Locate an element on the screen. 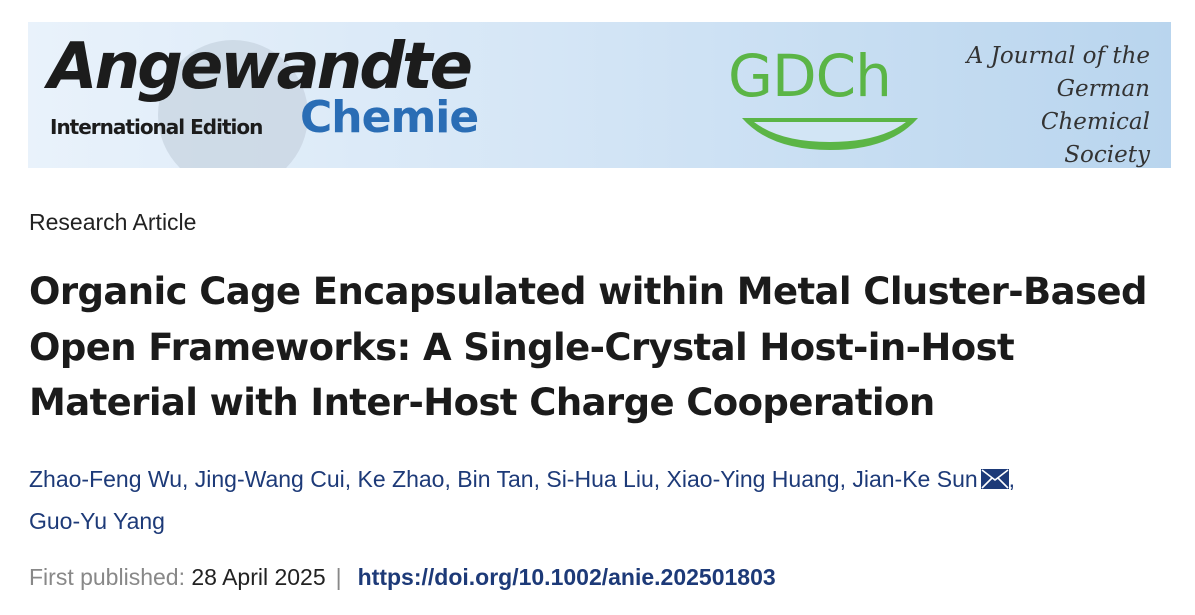  journal-subtitle: Chemie is located at coordinates (389, 117).